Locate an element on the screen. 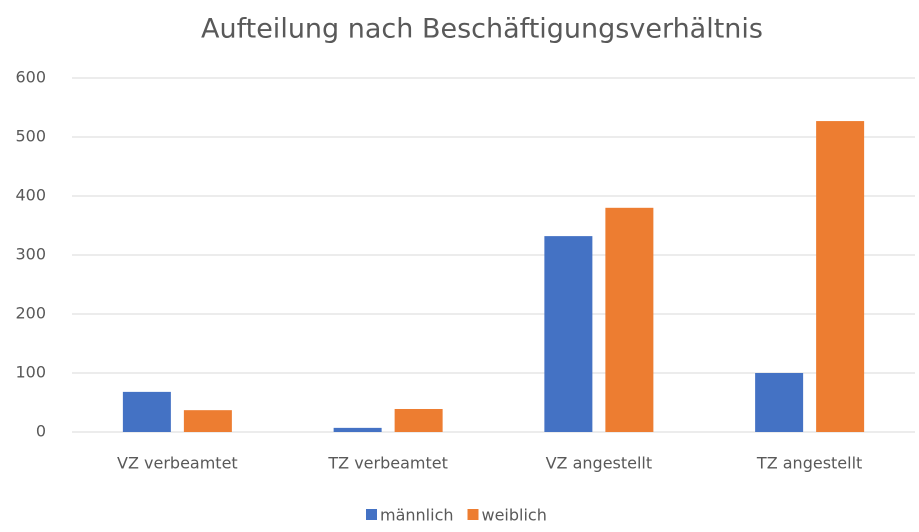 The width and height of the screenshot is (919, 532). x-tick-label: VZ verbeamtet is located at coordinates (177, 463).